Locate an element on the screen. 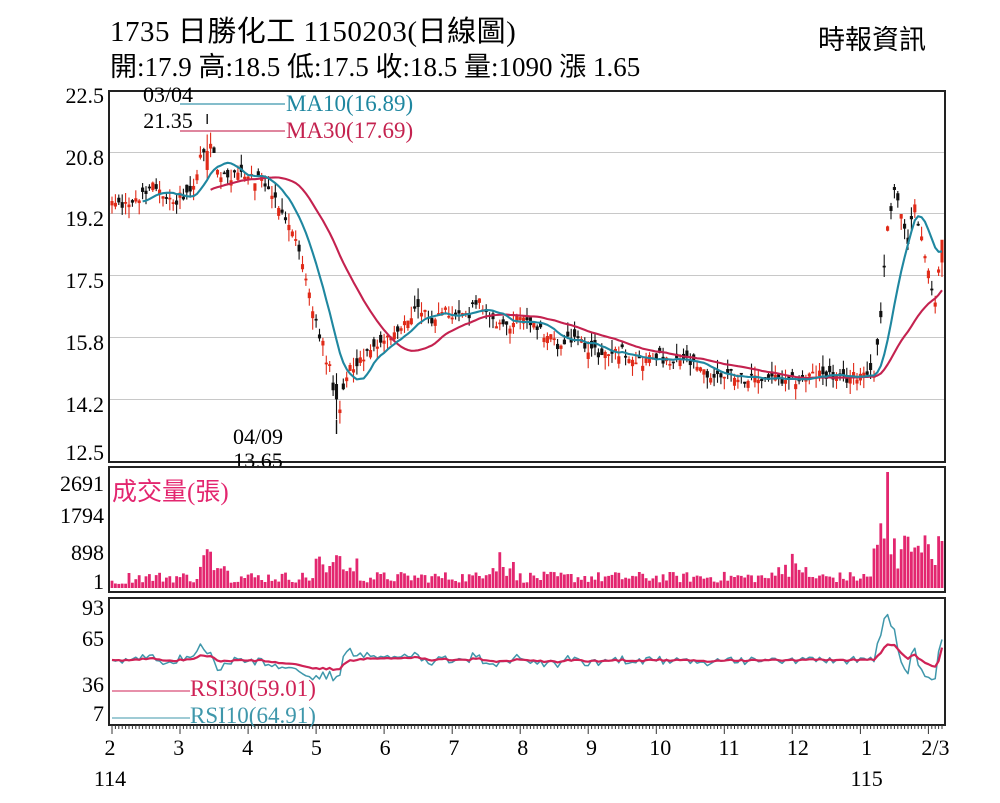 This screenshot has width=1000, height=803. low-marker-date: 04/09 is located at coordinates (258, 436).